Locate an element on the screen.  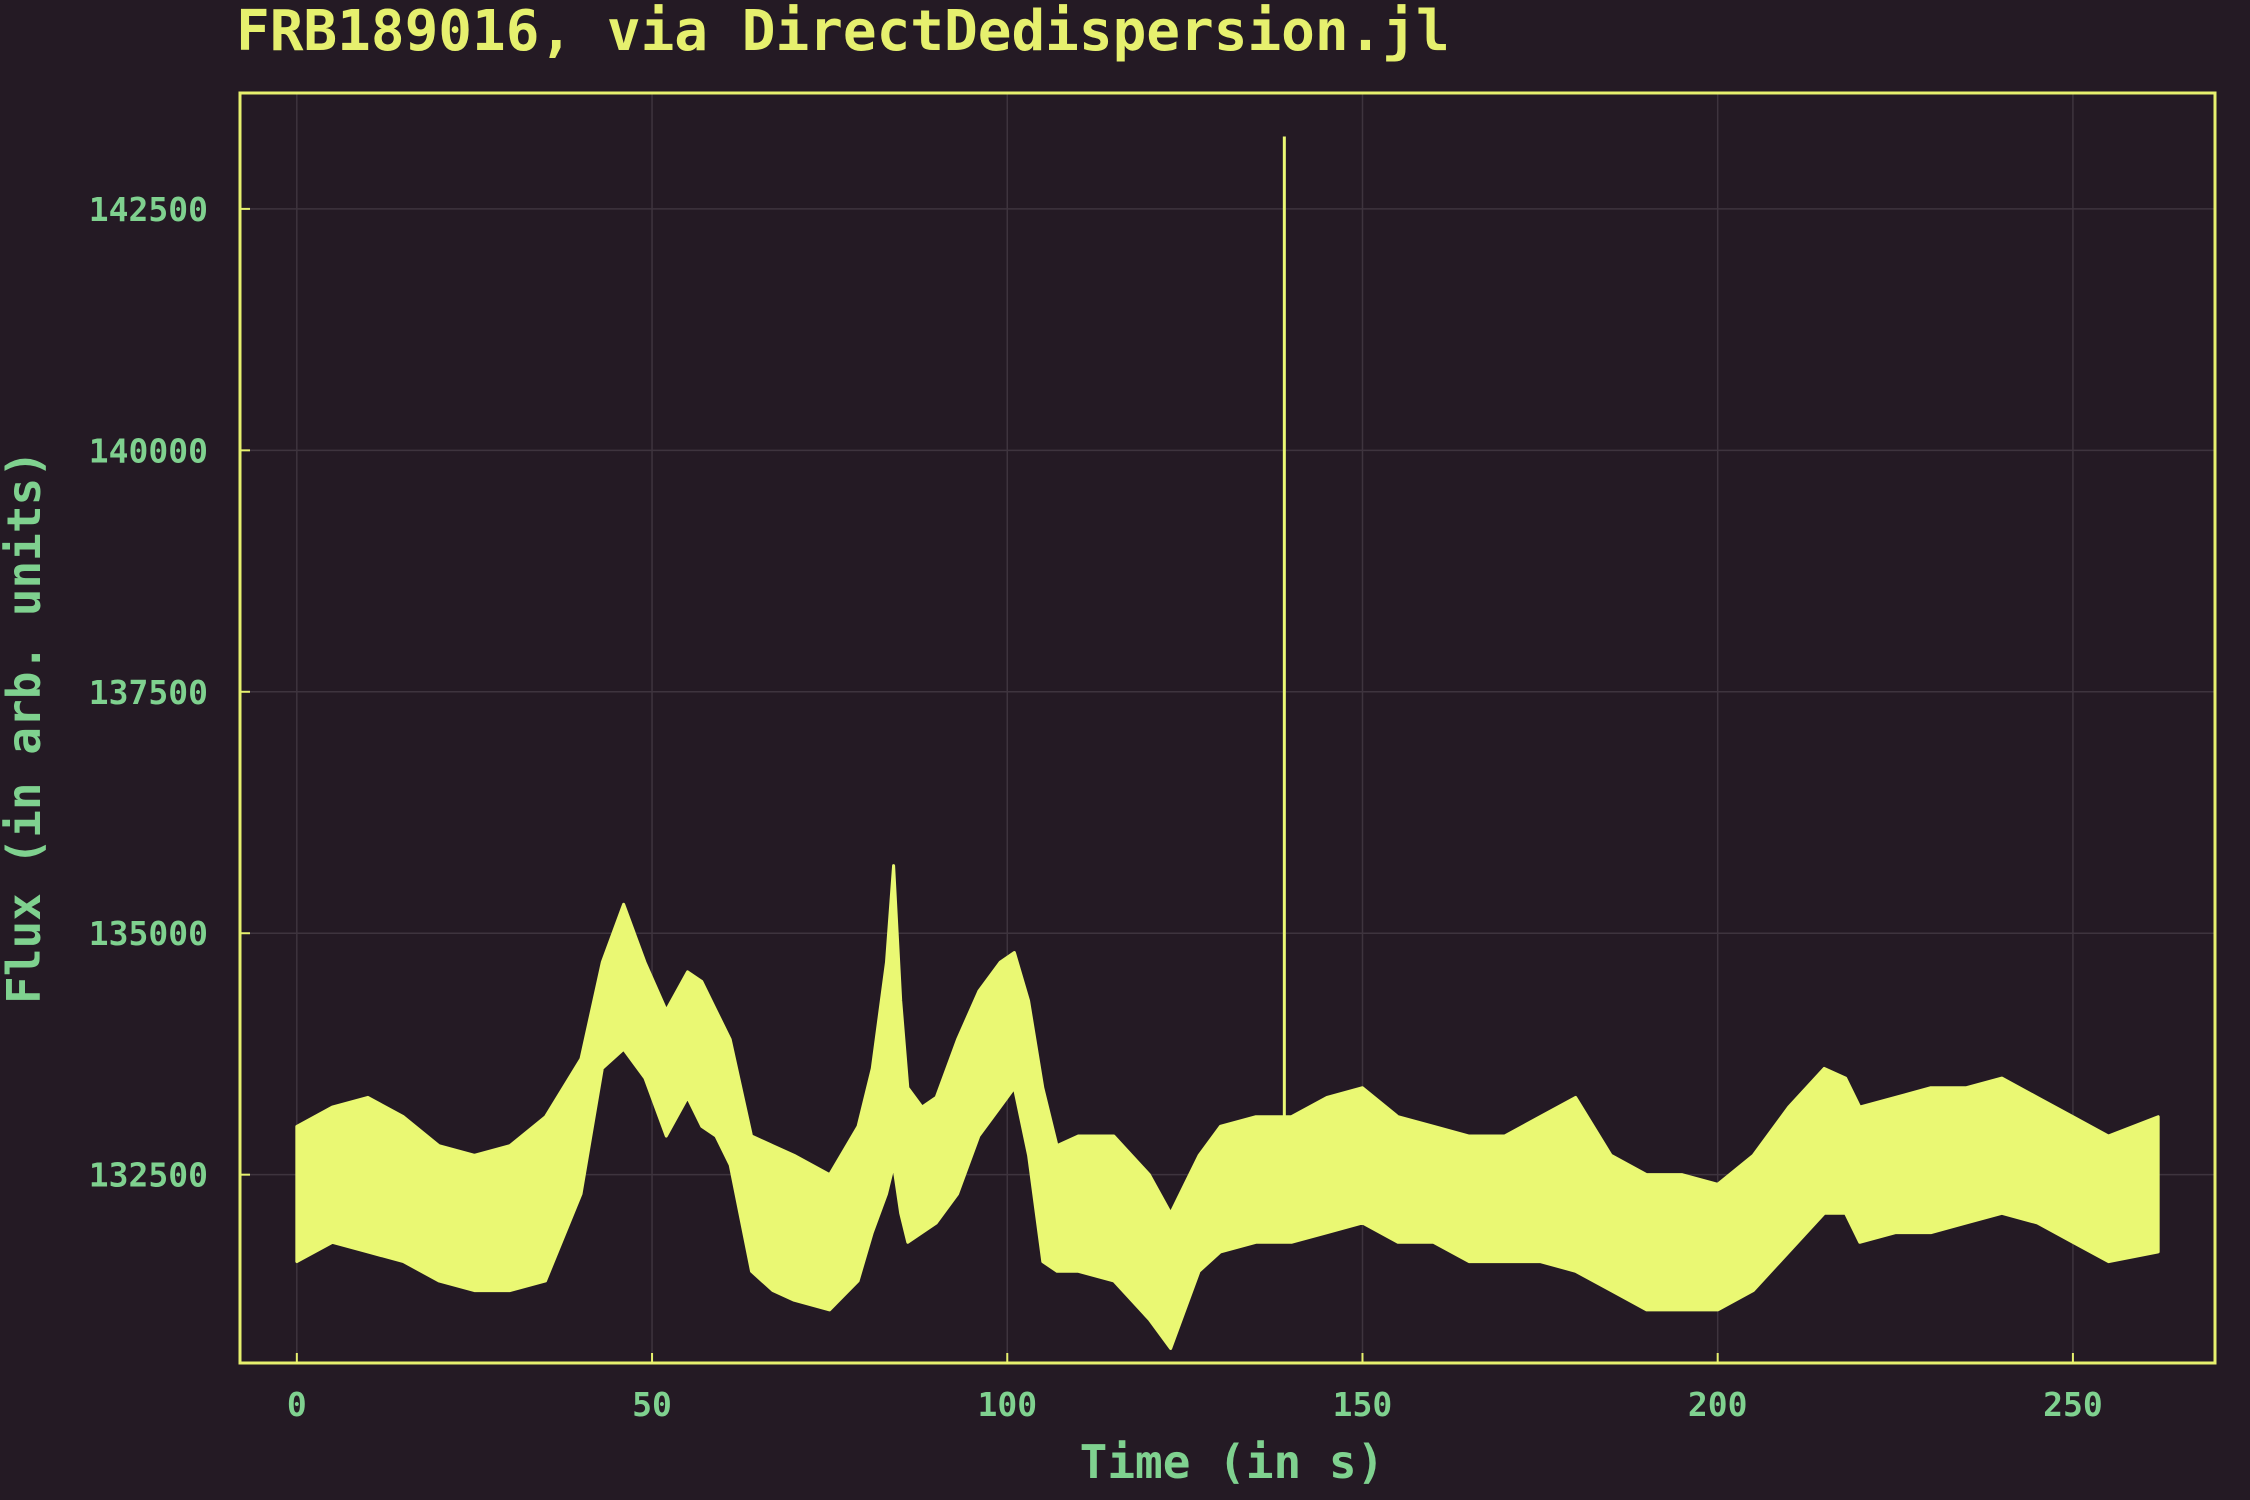
y-tick-label: 135000 is located at coordinates (148, 933).